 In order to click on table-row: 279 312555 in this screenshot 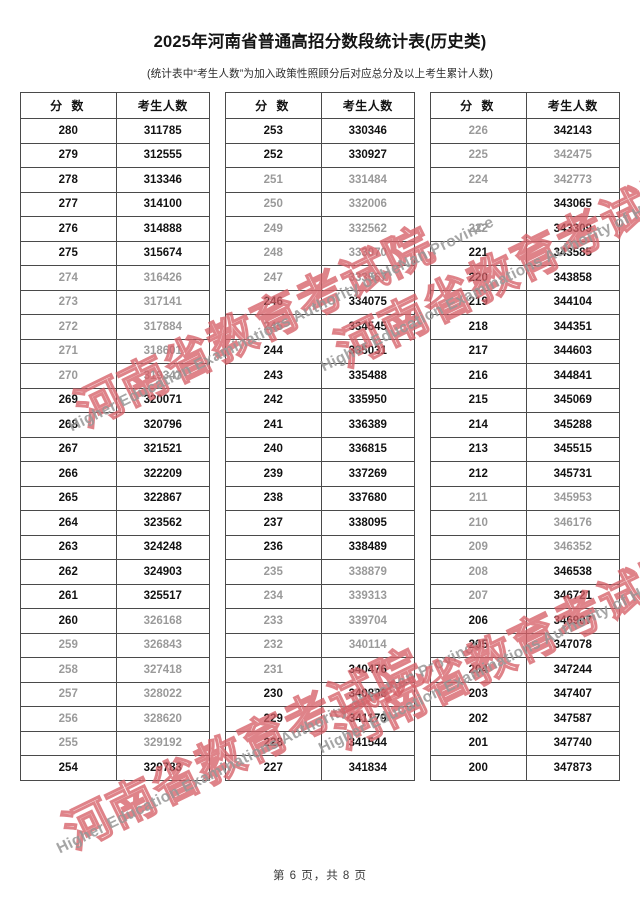, I will do `click(115, 155)`.